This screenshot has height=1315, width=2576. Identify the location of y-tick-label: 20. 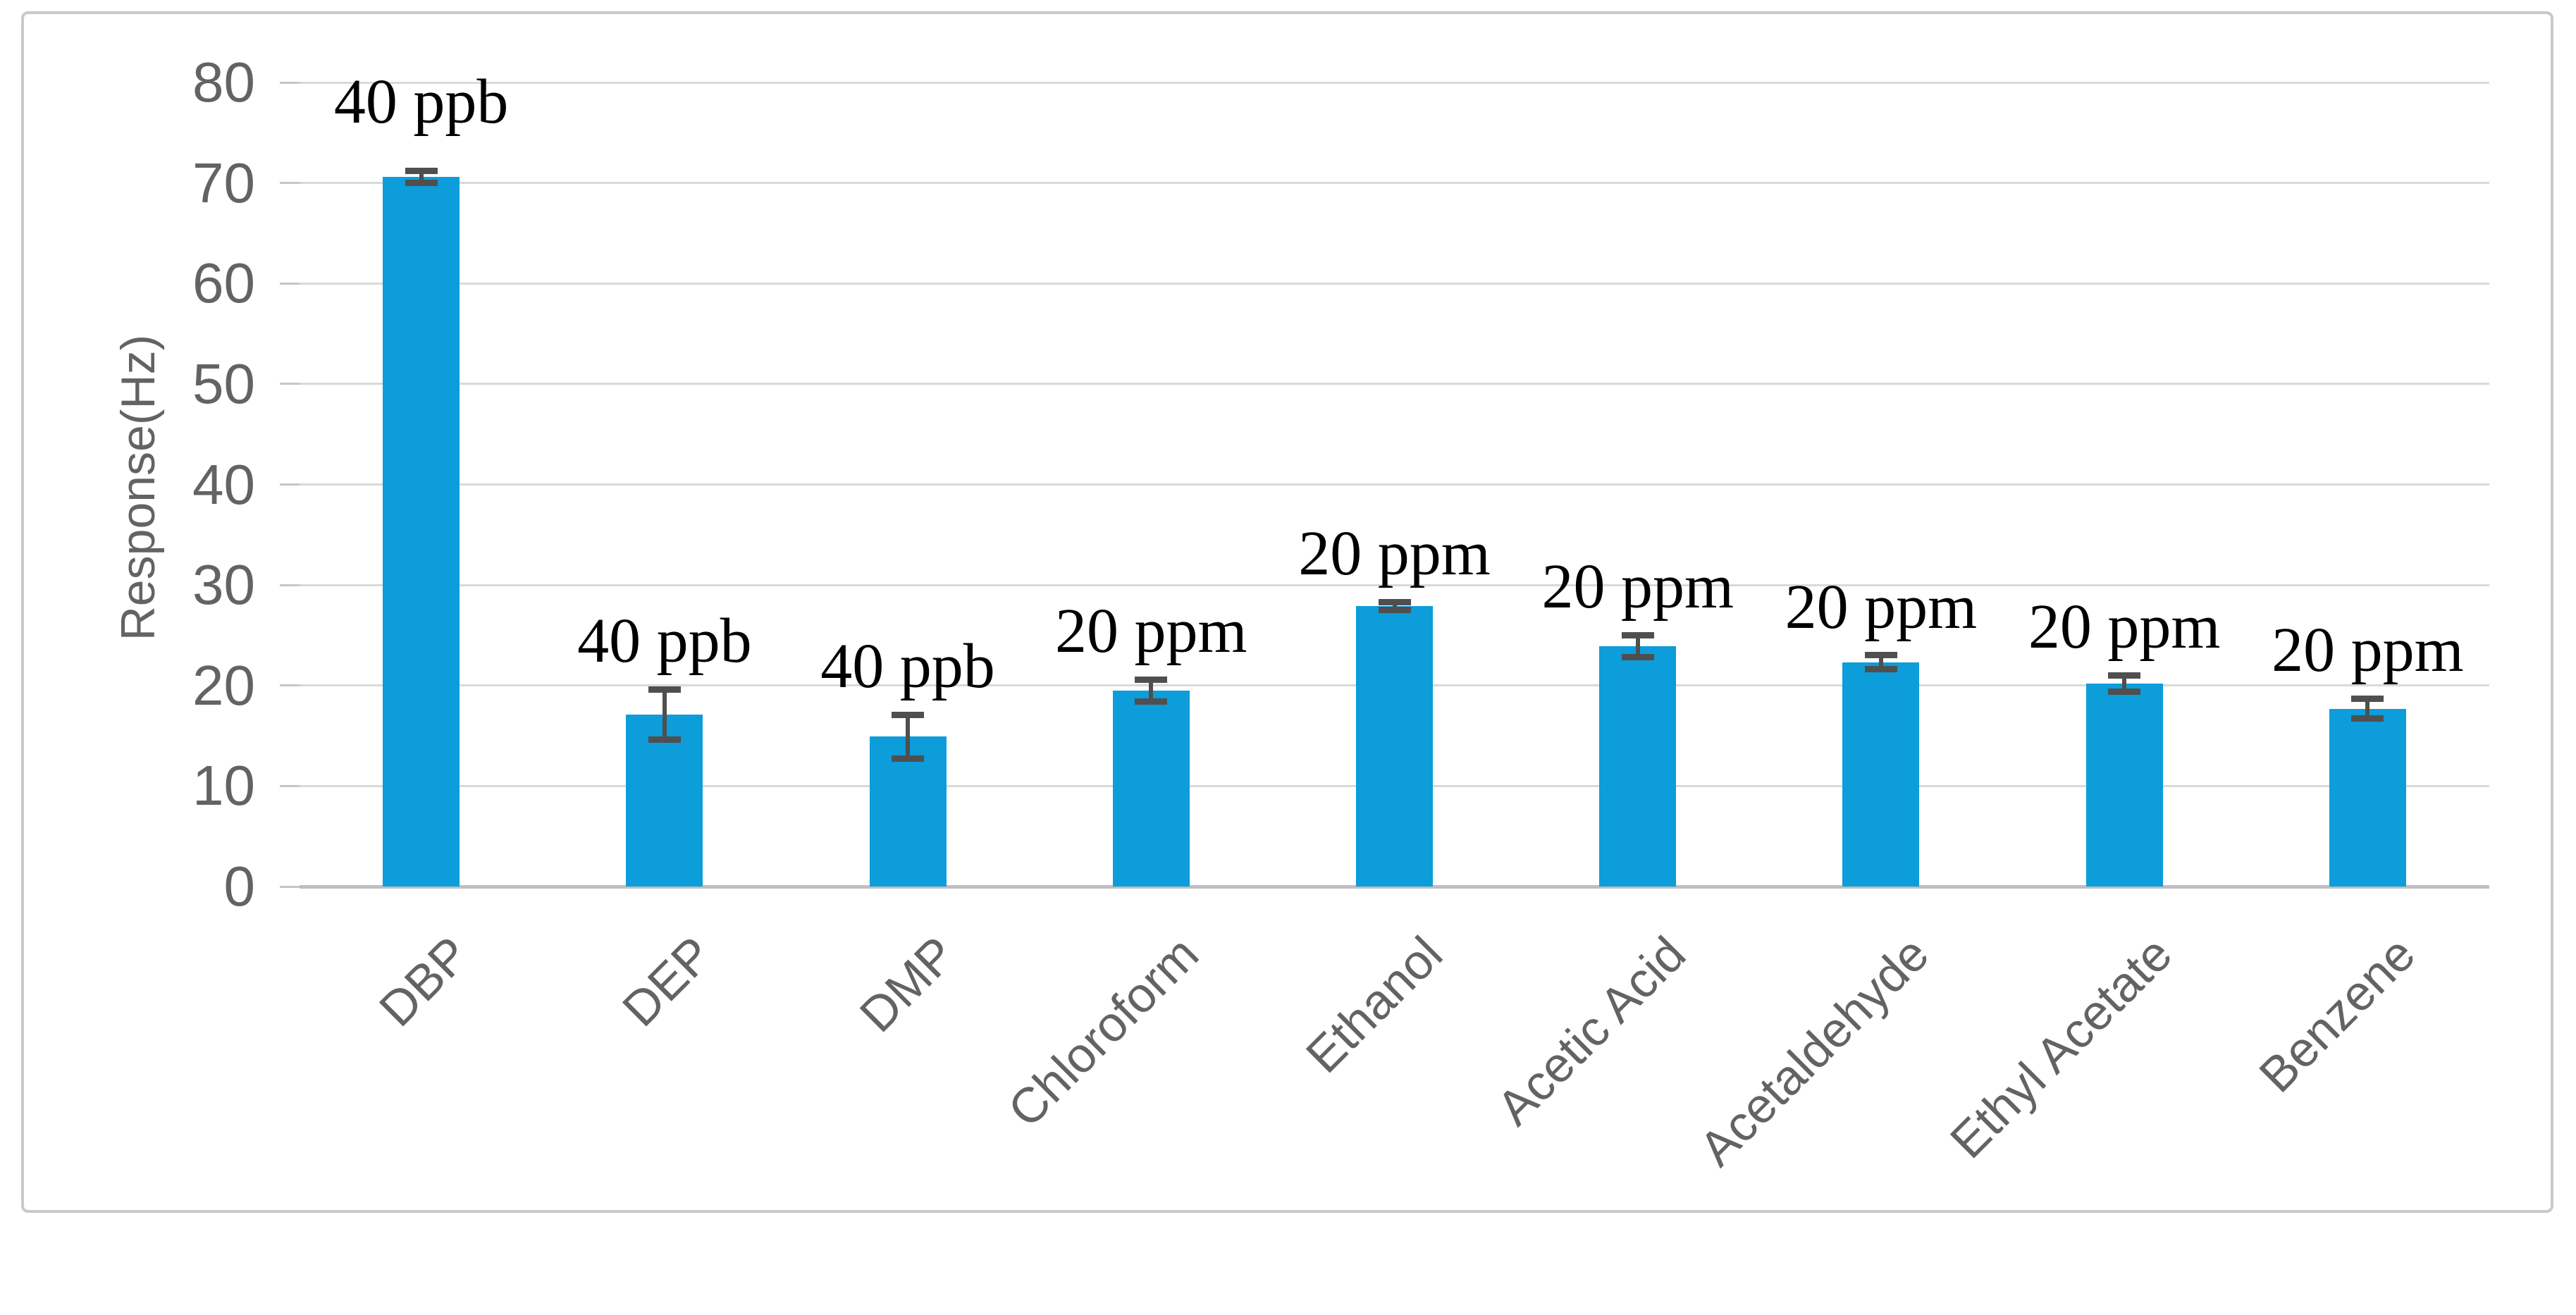
(223, 685).